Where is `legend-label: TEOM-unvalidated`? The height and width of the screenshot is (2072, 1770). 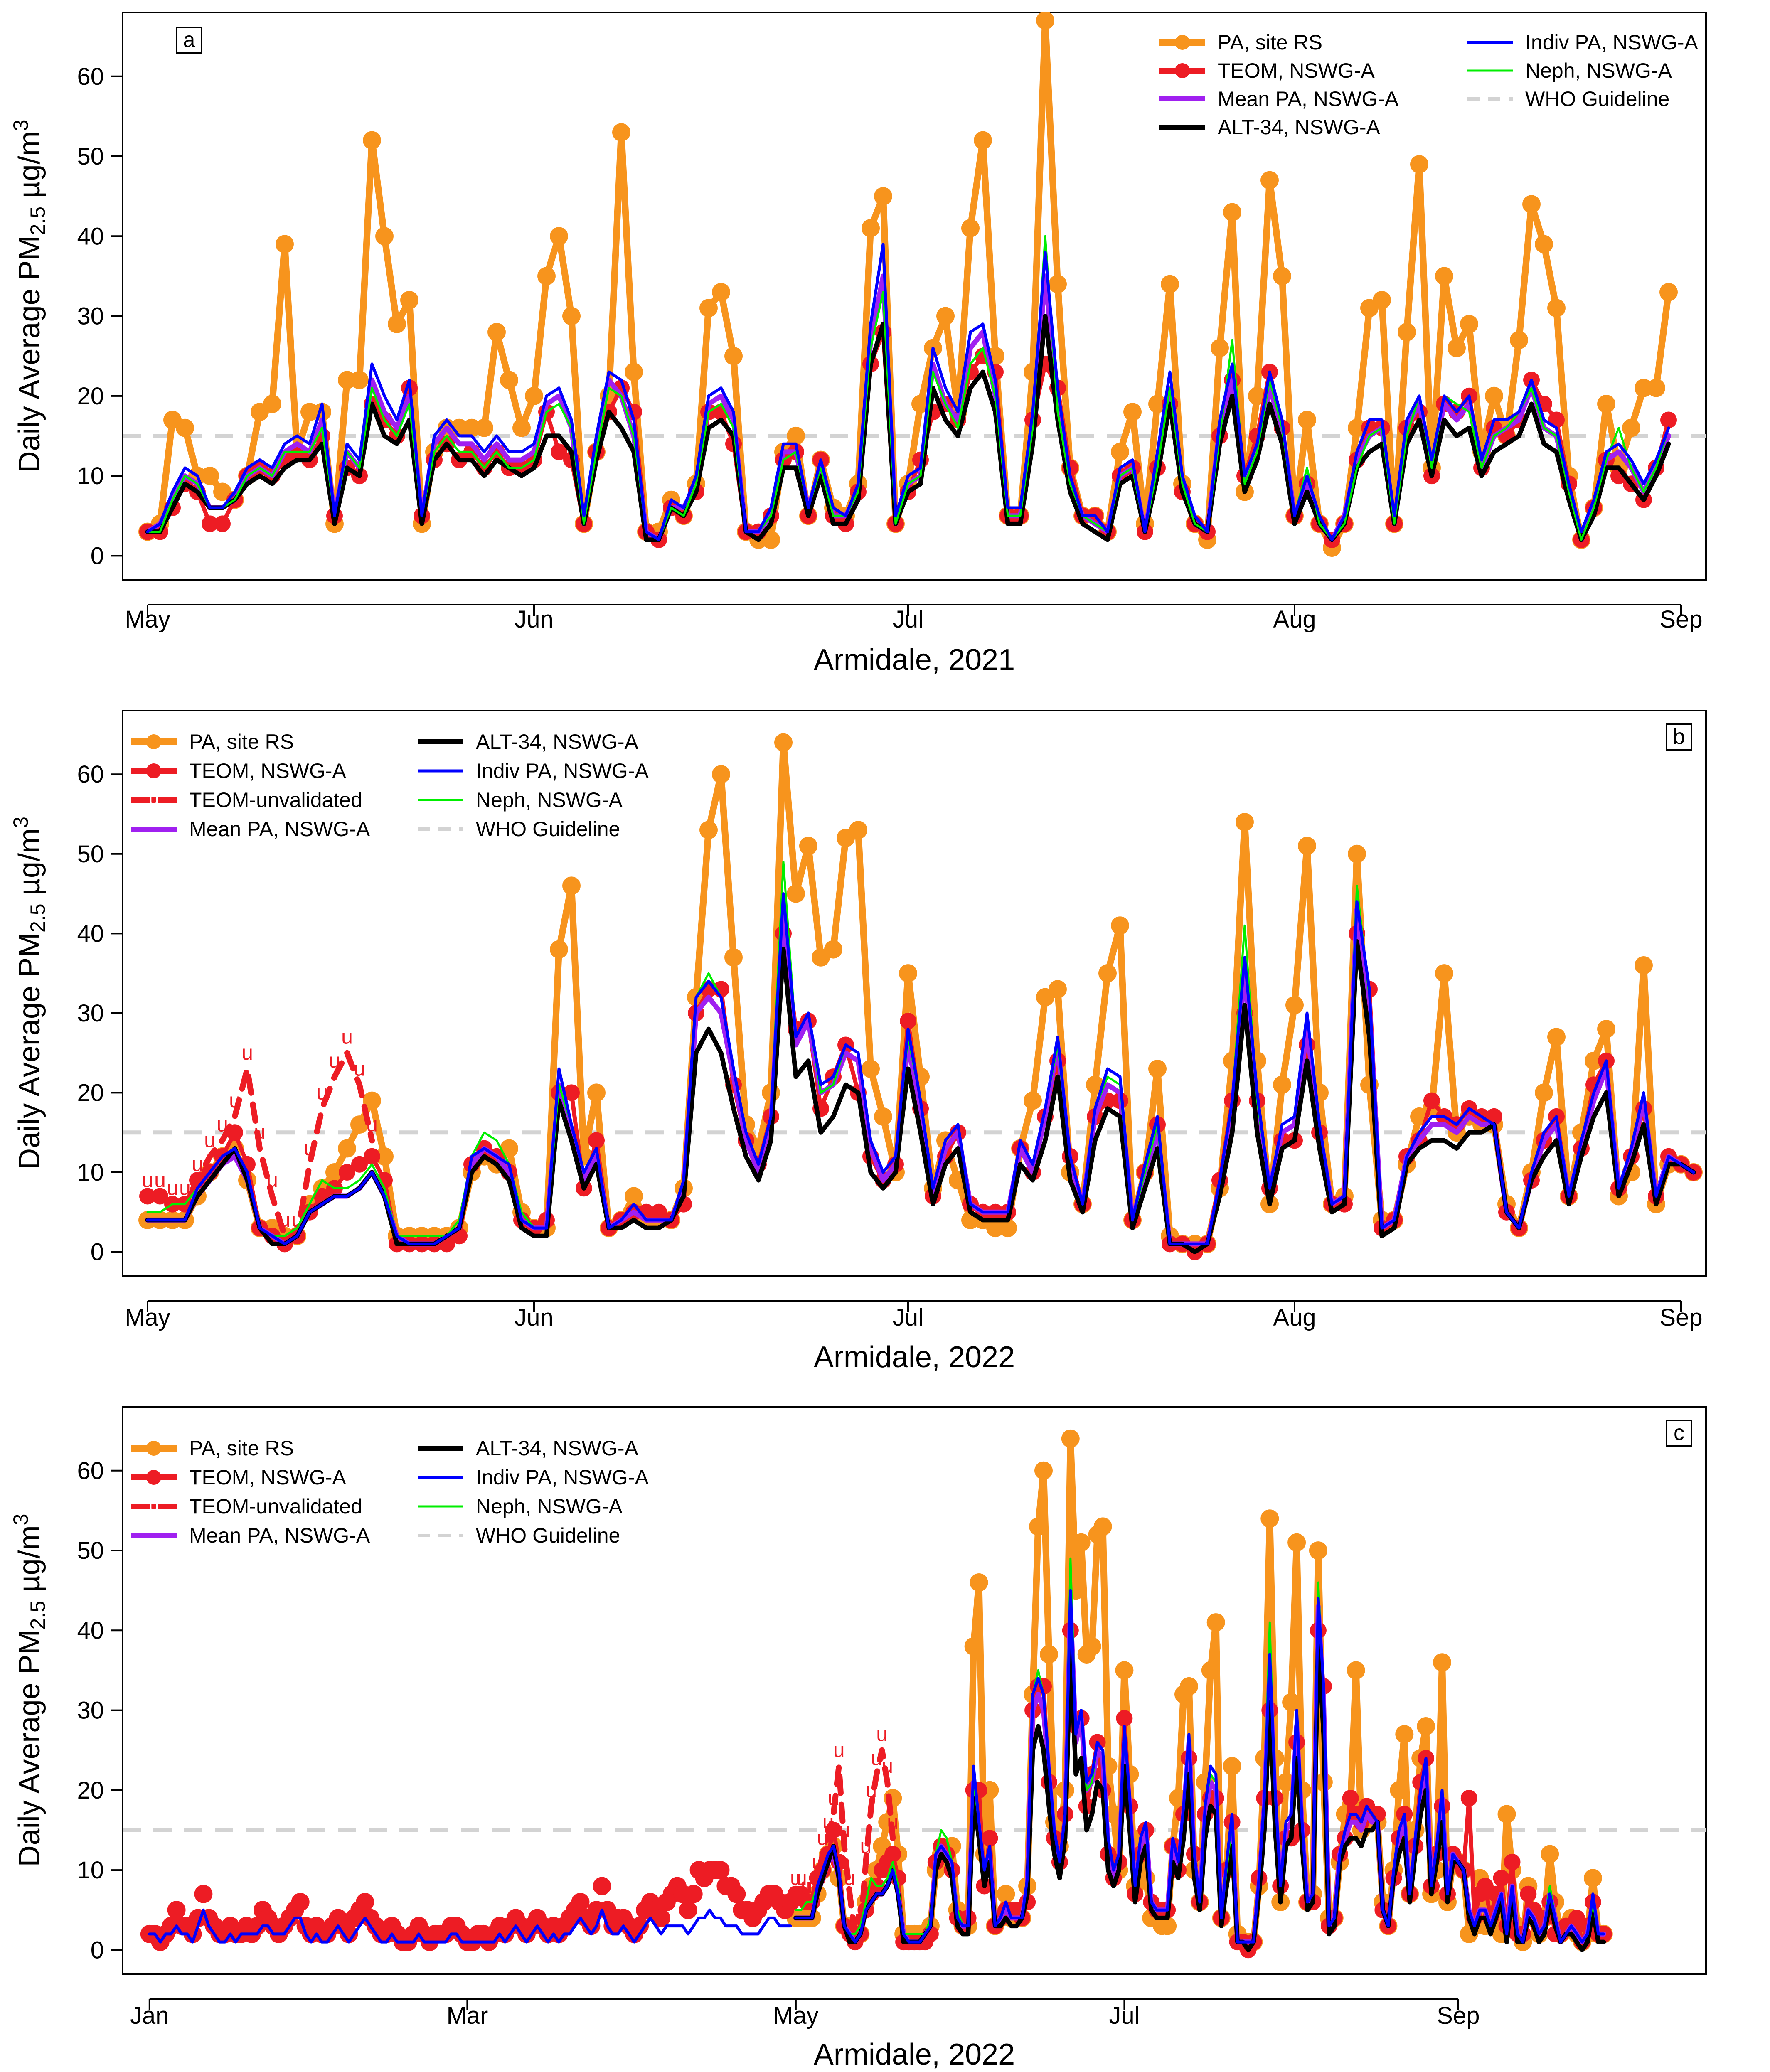
legend-label: TEOM-unvalidated is located at coordinates (275, 800).